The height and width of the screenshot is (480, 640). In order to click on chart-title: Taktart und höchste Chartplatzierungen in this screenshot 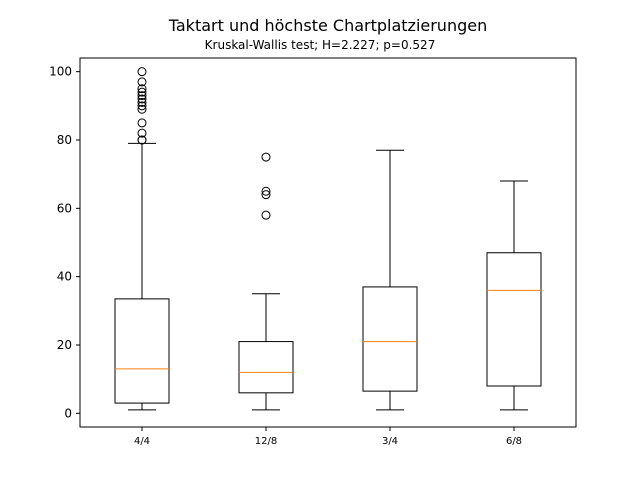, I will do `click(327, 25)`.